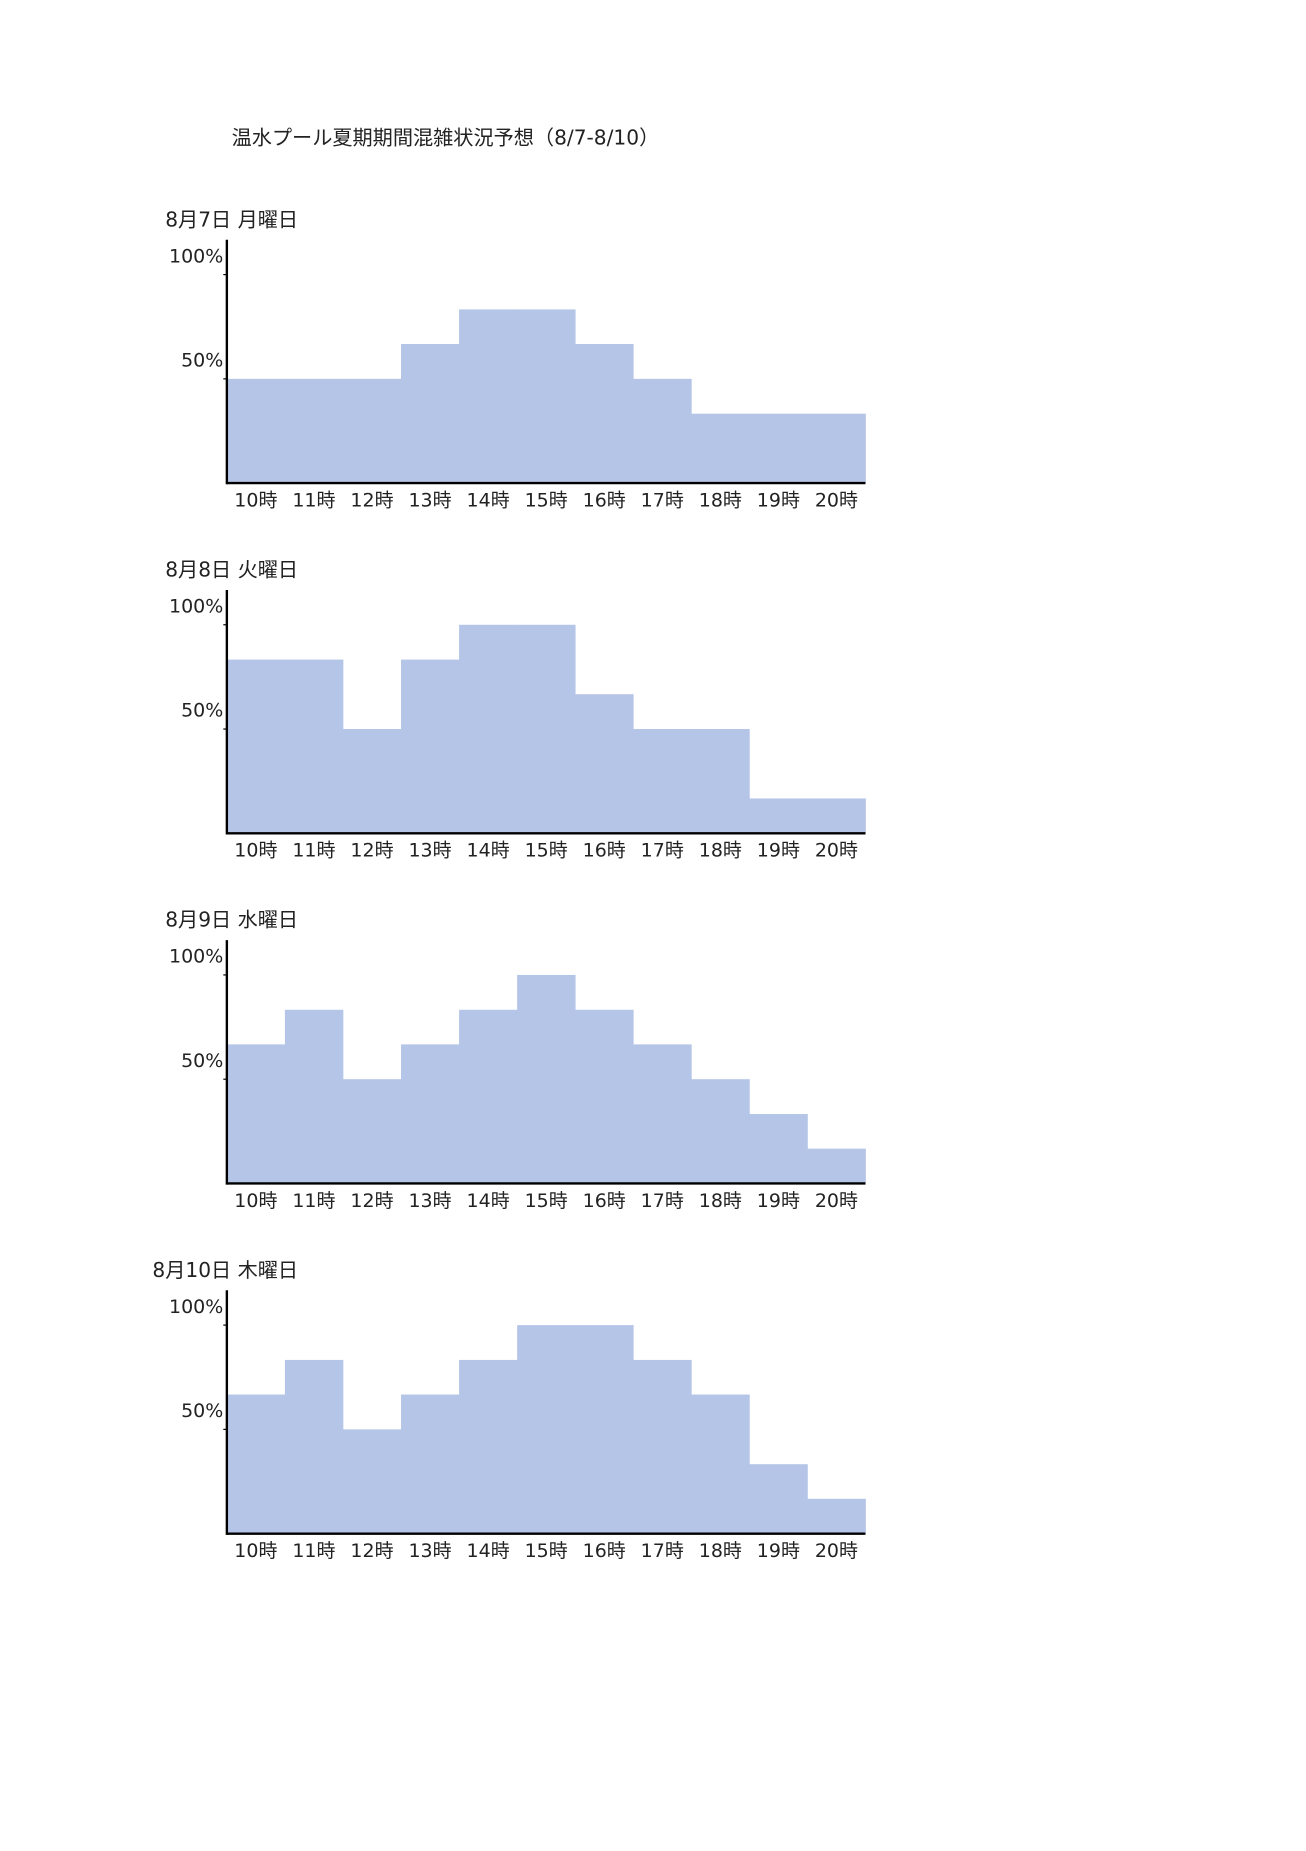 The image size is (1306, 1851). What do you see at coordinates (231, 920) in the screenshot?
I see `chart-title: 8月9日 水曜日` at bounding box center [231, 920].